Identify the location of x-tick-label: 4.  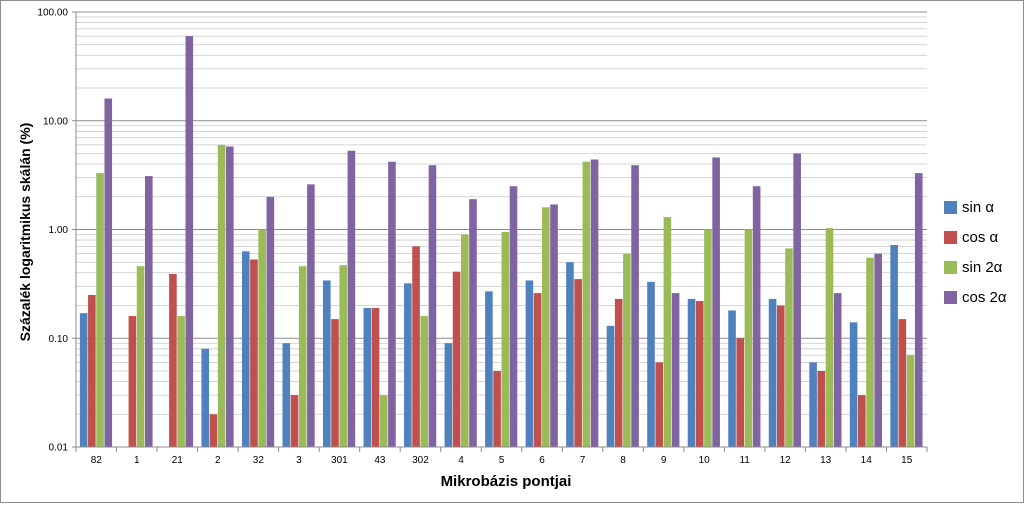
(461, 460).